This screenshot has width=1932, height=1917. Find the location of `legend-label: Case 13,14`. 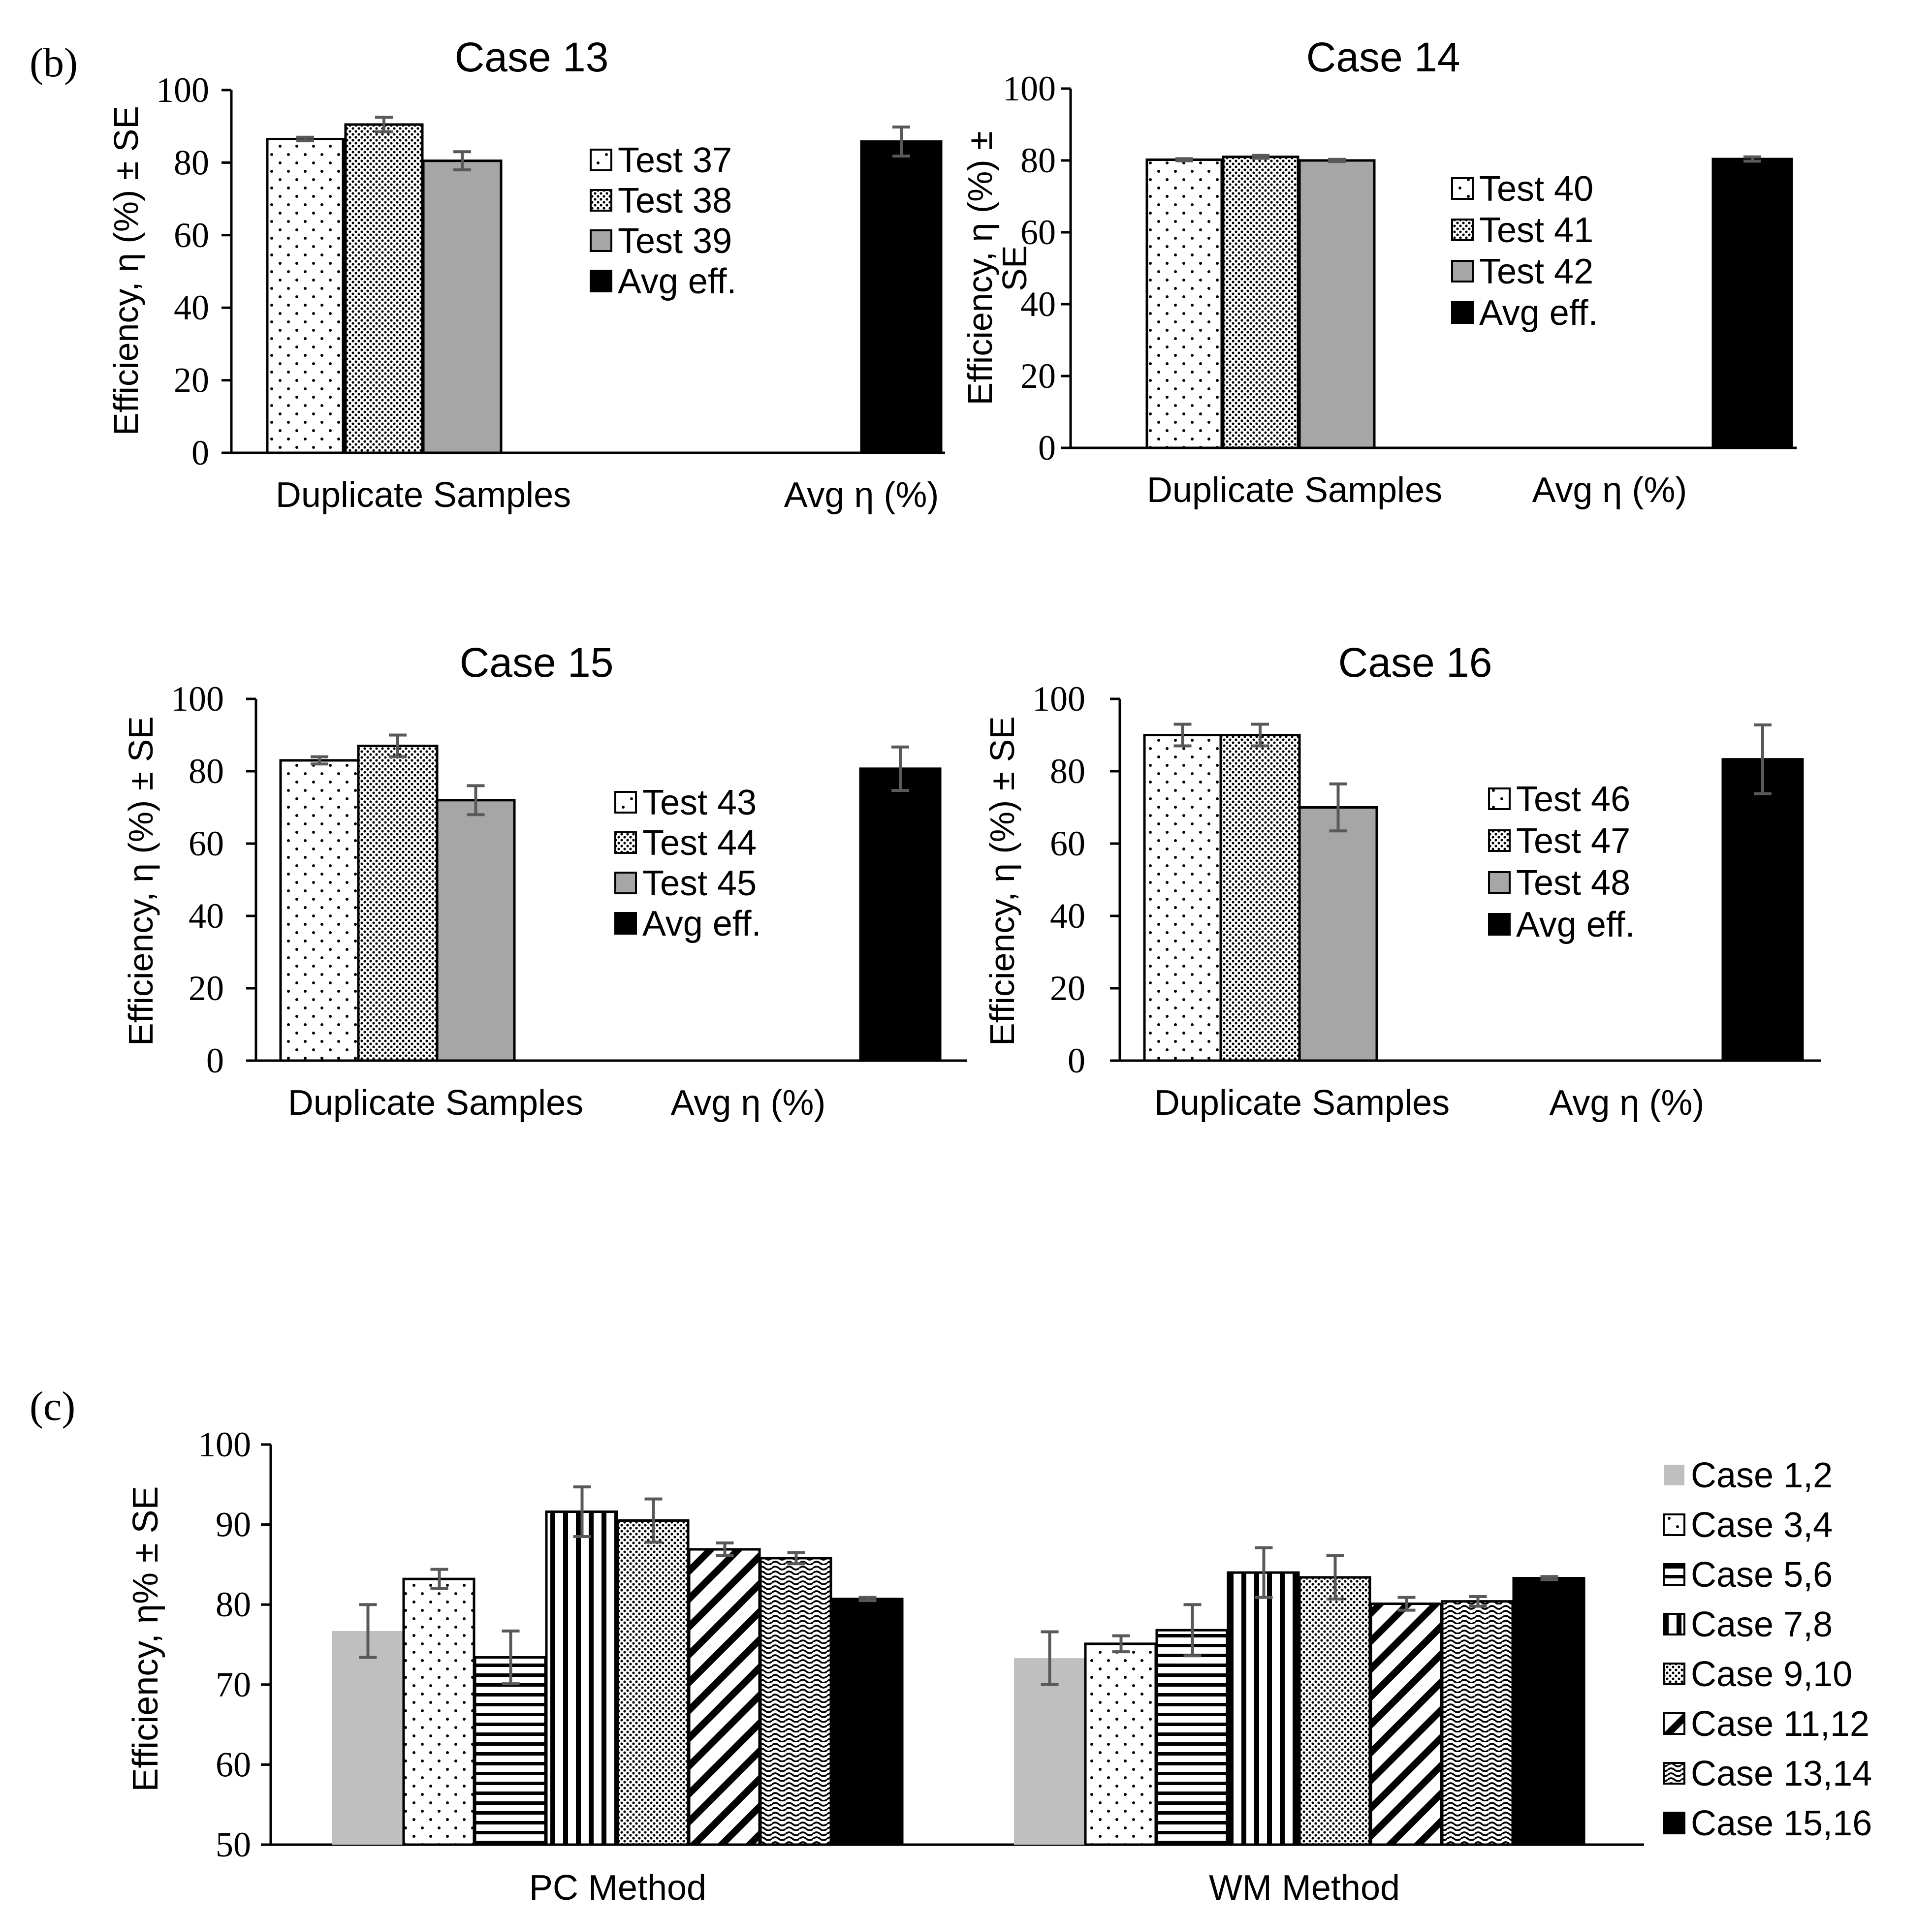

legend-label: Case 13,14 is located at coordinates (1781, 1773).